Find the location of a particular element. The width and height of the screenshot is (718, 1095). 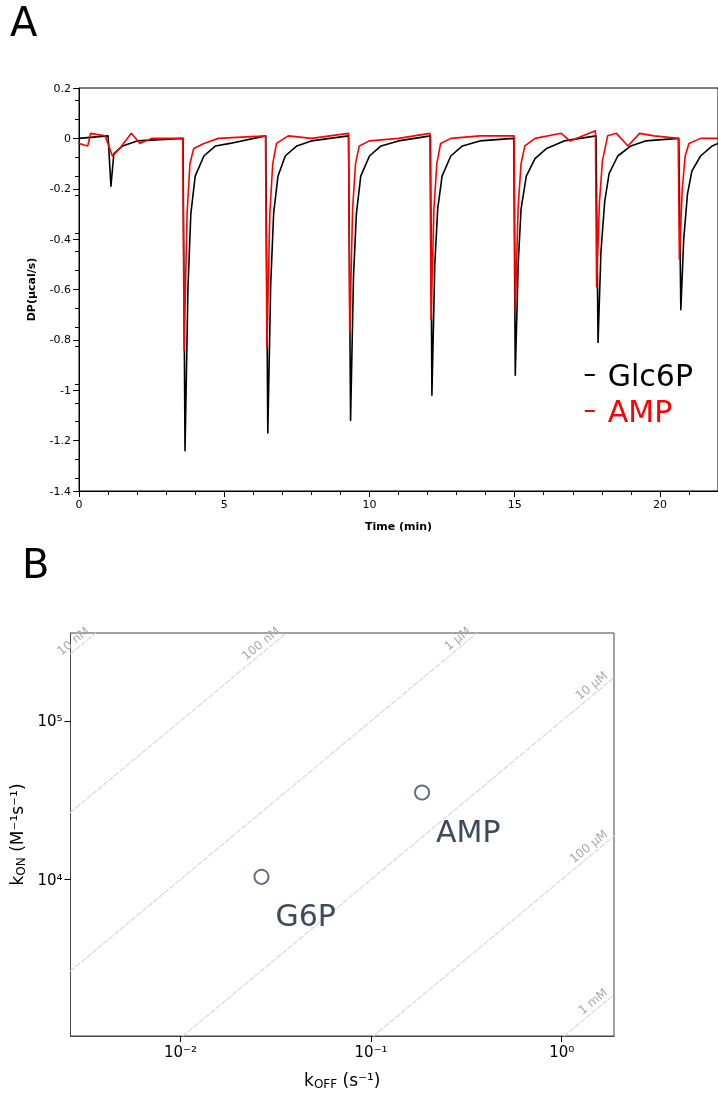

x-tick-label: 10⁻¹ is located at coordinates (371, 1051).